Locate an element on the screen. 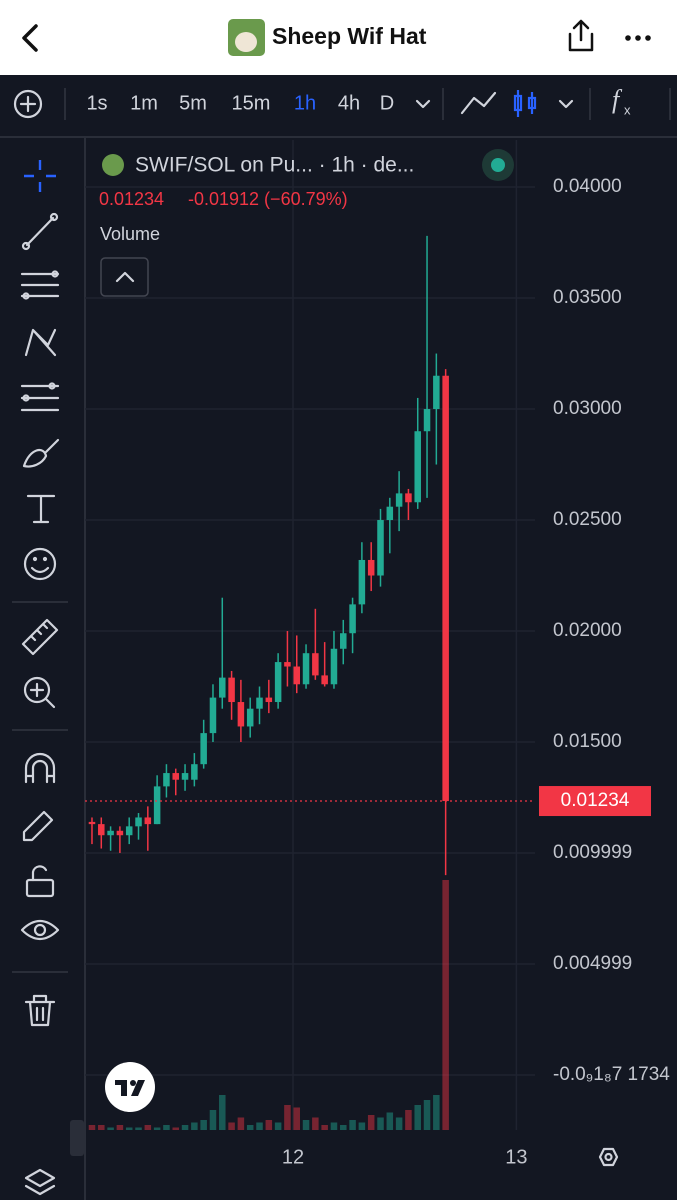  x-tick-label: 12 is located at coordinates (293, 1157).